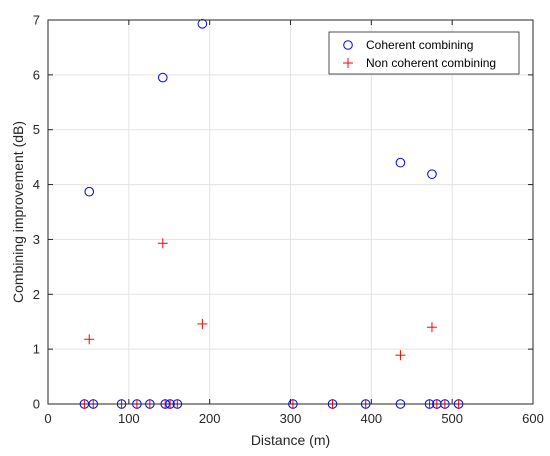  I want to click on y-axis-label: Combining improvement (dB), so click(18, 212).